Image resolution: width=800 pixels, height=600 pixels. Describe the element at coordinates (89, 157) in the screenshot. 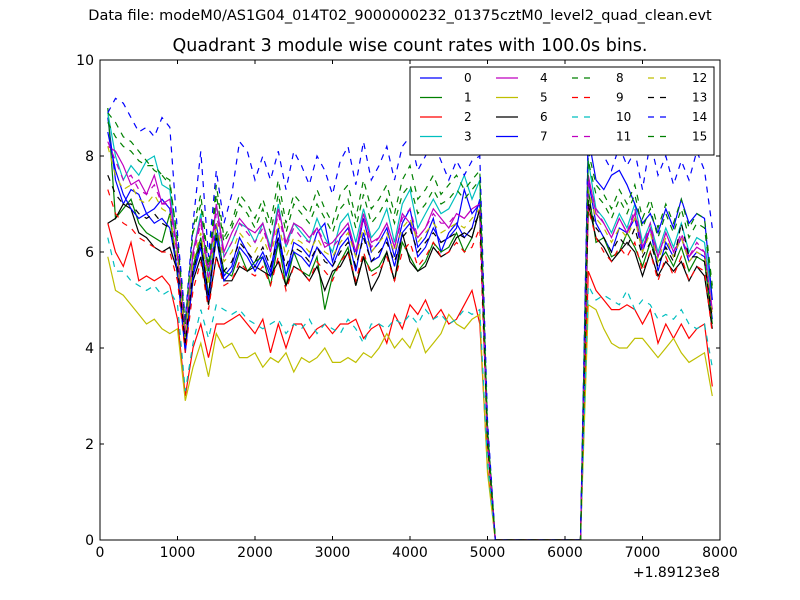

I see `y-tick-label: 8` at that location.